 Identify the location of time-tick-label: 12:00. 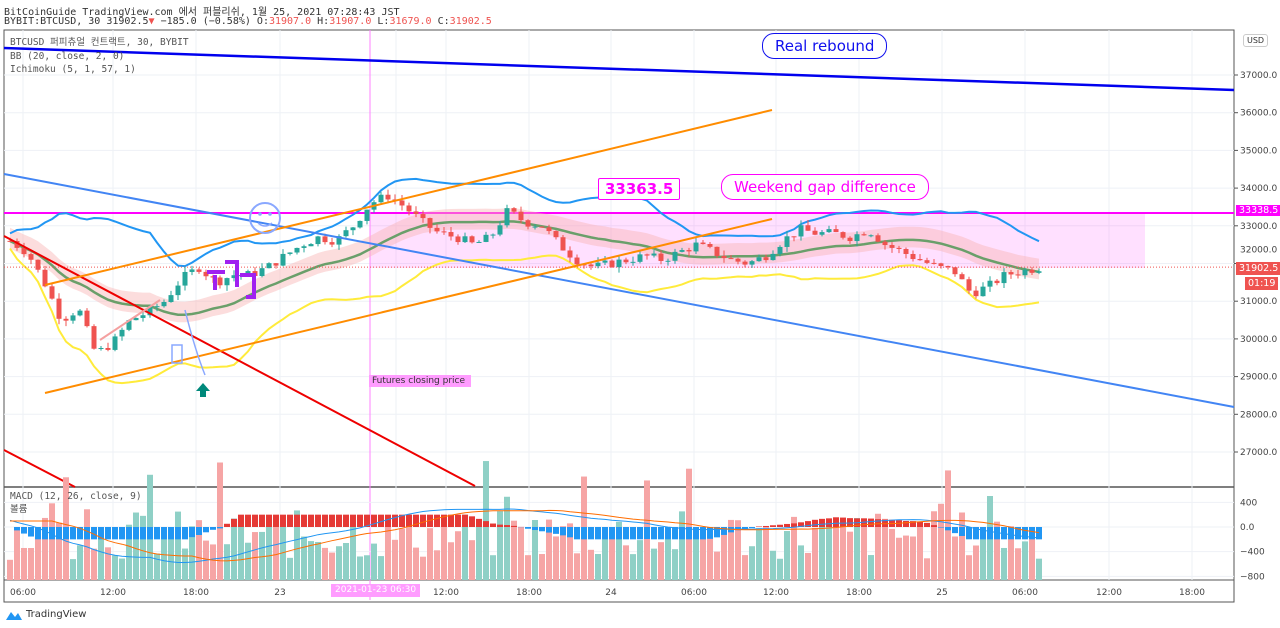
(446, 593).